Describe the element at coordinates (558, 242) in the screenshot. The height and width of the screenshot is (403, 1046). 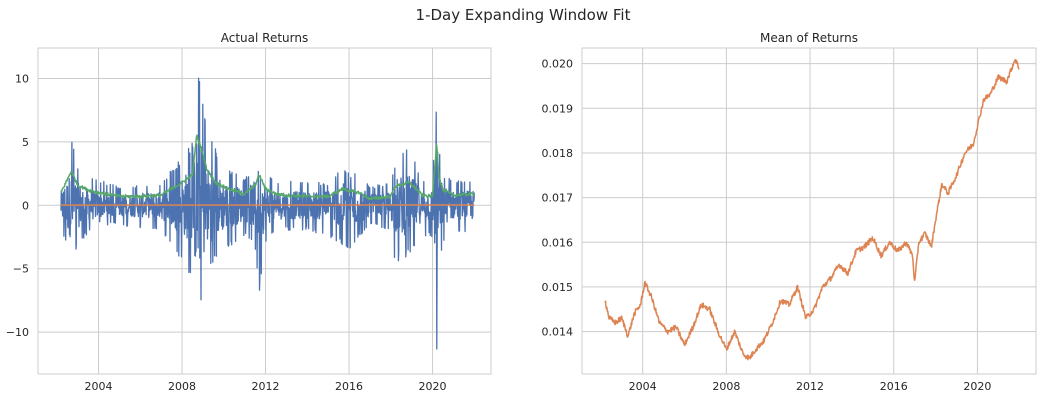
I see `y-tick-label: 0.016` at that location.